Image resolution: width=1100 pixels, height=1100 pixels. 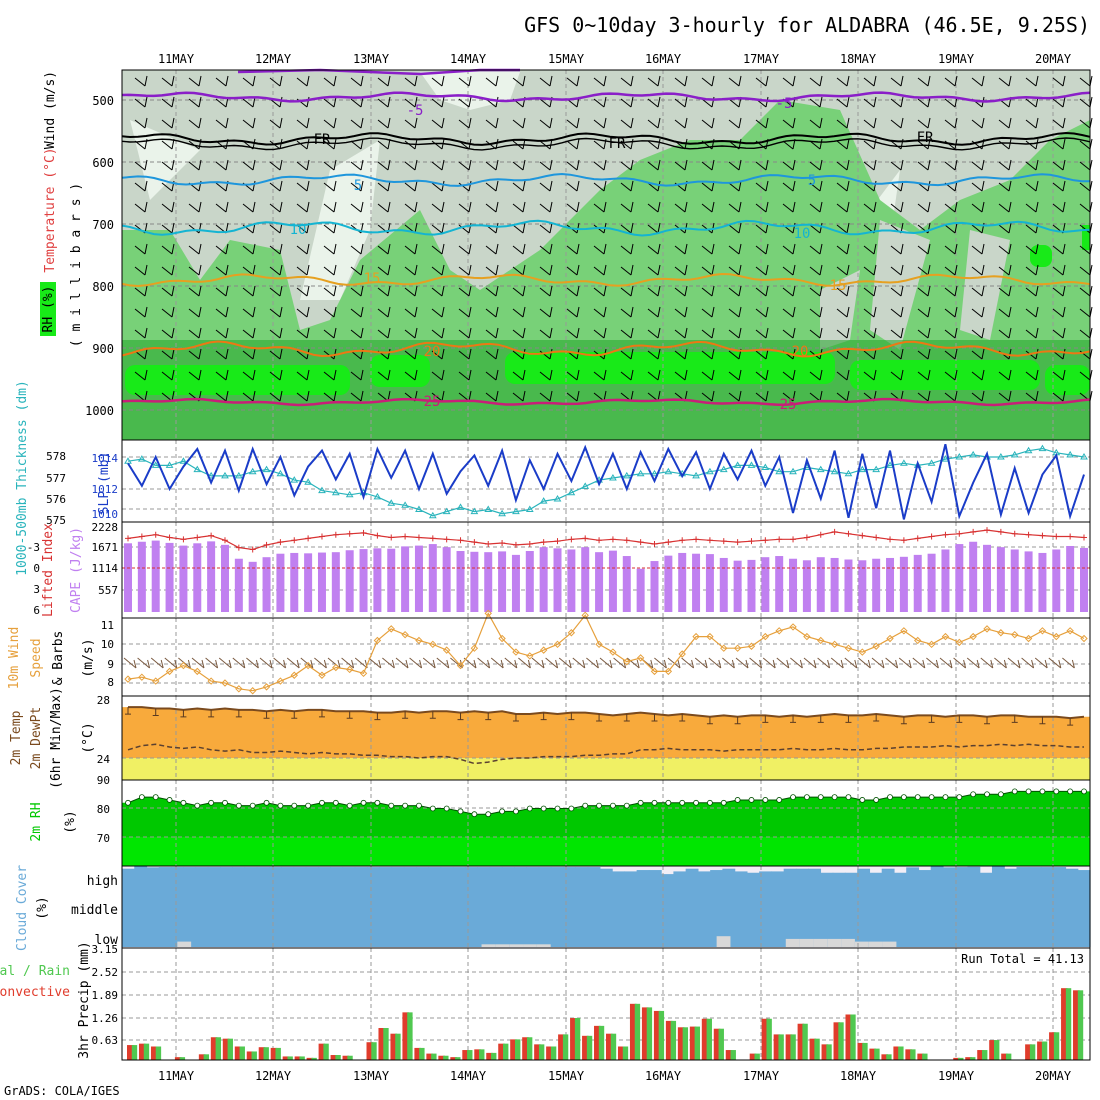 I want to click on temperature-minmax-bar, so click(x=266, y=715).